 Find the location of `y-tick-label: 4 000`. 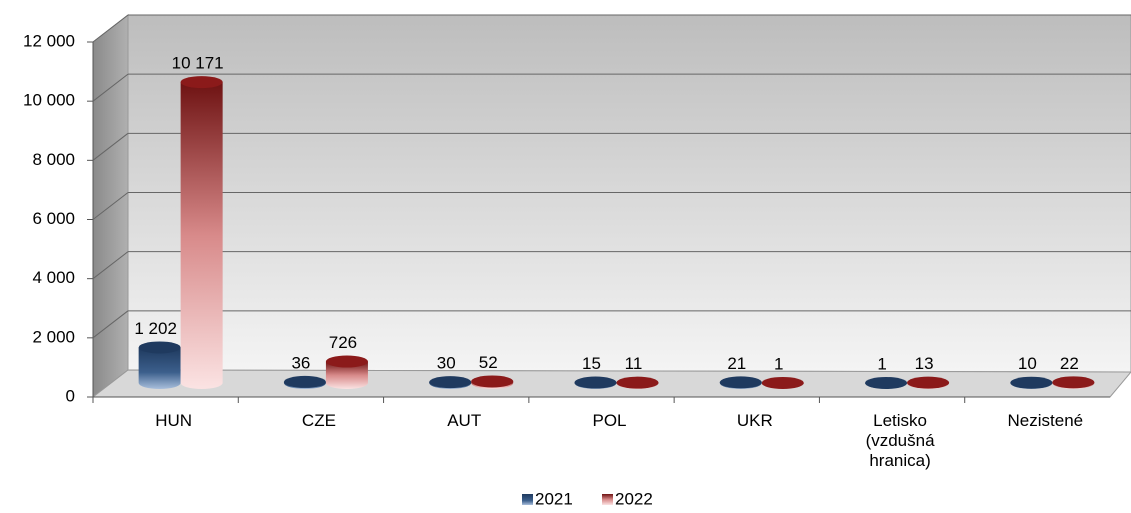

y-tick-label: 4 000 is located at coordinates (53, 277).